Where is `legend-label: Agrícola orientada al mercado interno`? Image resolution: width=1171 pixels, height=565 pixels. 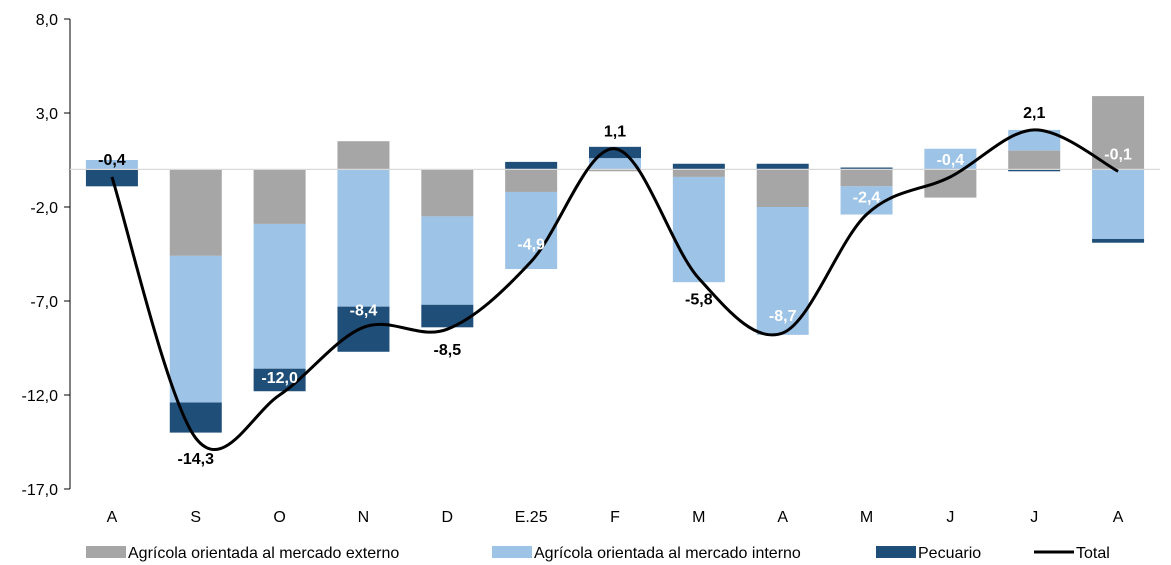
legend-label: Agrícola orientada al mercado interno is located at coordinates (667, 553).